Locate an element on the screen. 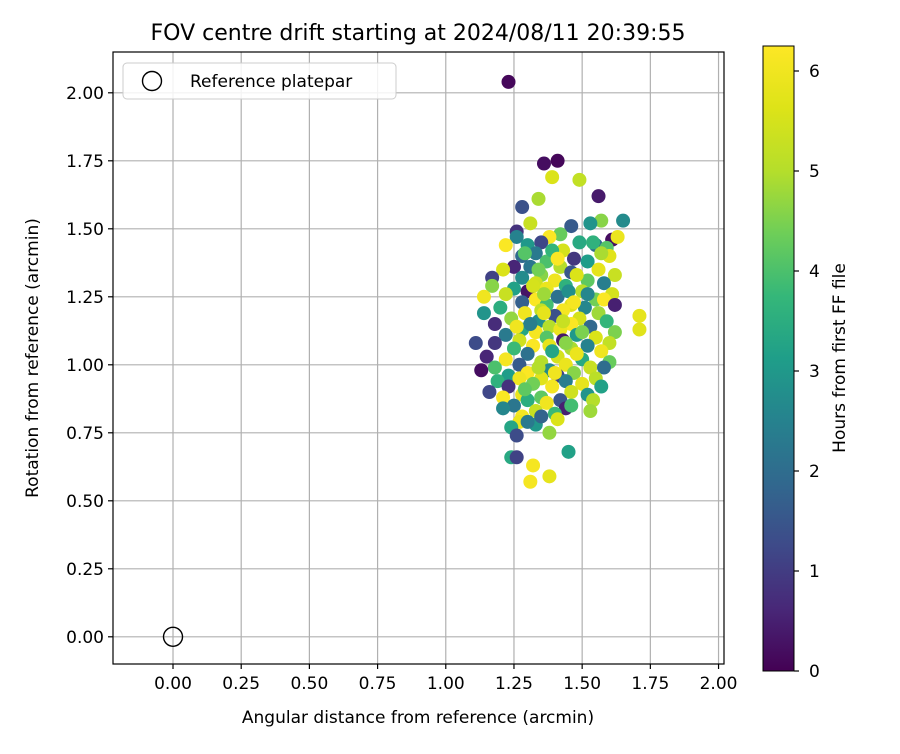  y-tick-label: 0.00 is located at coordinates (85, 638).